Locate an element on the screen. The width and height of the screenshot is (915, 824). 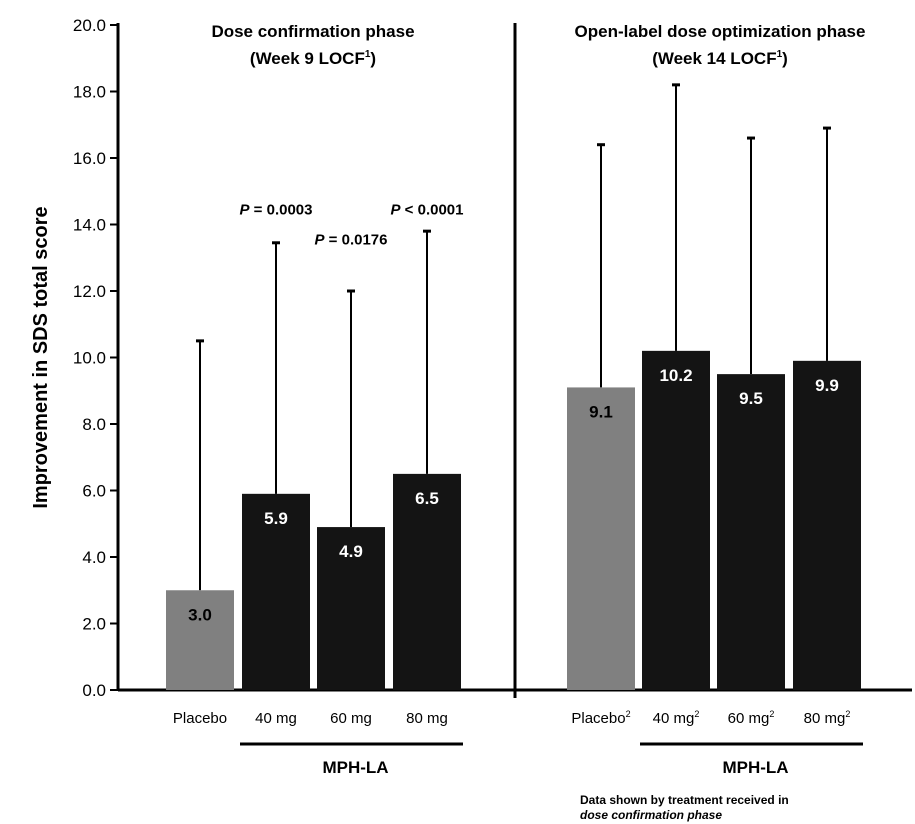
bar-value-label: 10.2 is located at coordinates (675, 375).